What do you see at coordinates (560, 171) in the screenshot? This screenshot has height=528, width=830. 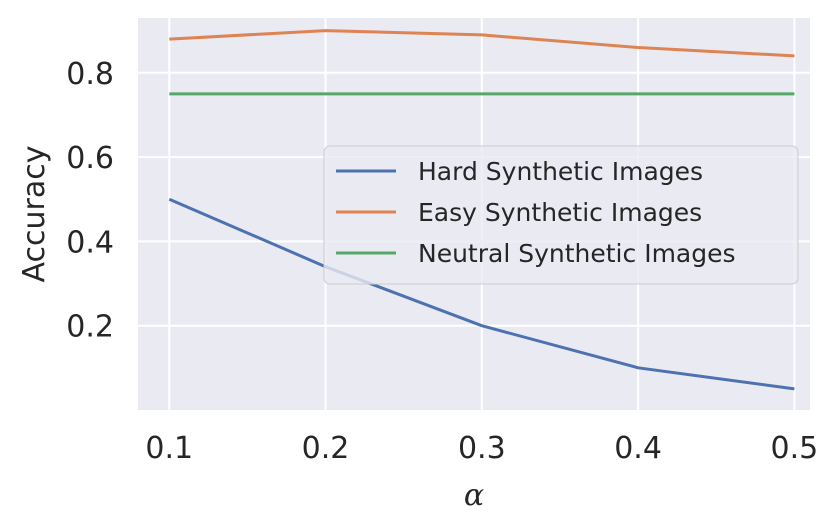 I see `legend-label: Hard Synthetic Images` at bounding box center [560, 171].